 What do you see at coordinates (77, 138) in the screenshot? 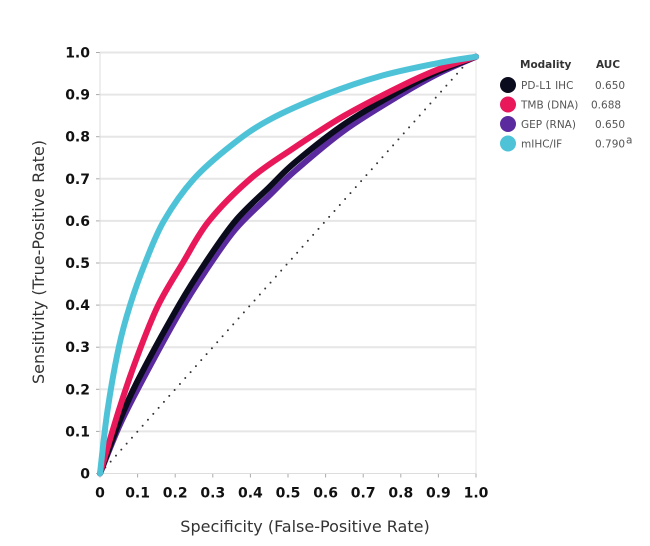
I see `y-tick-label: 0.8` at bounding box center [77, 138].